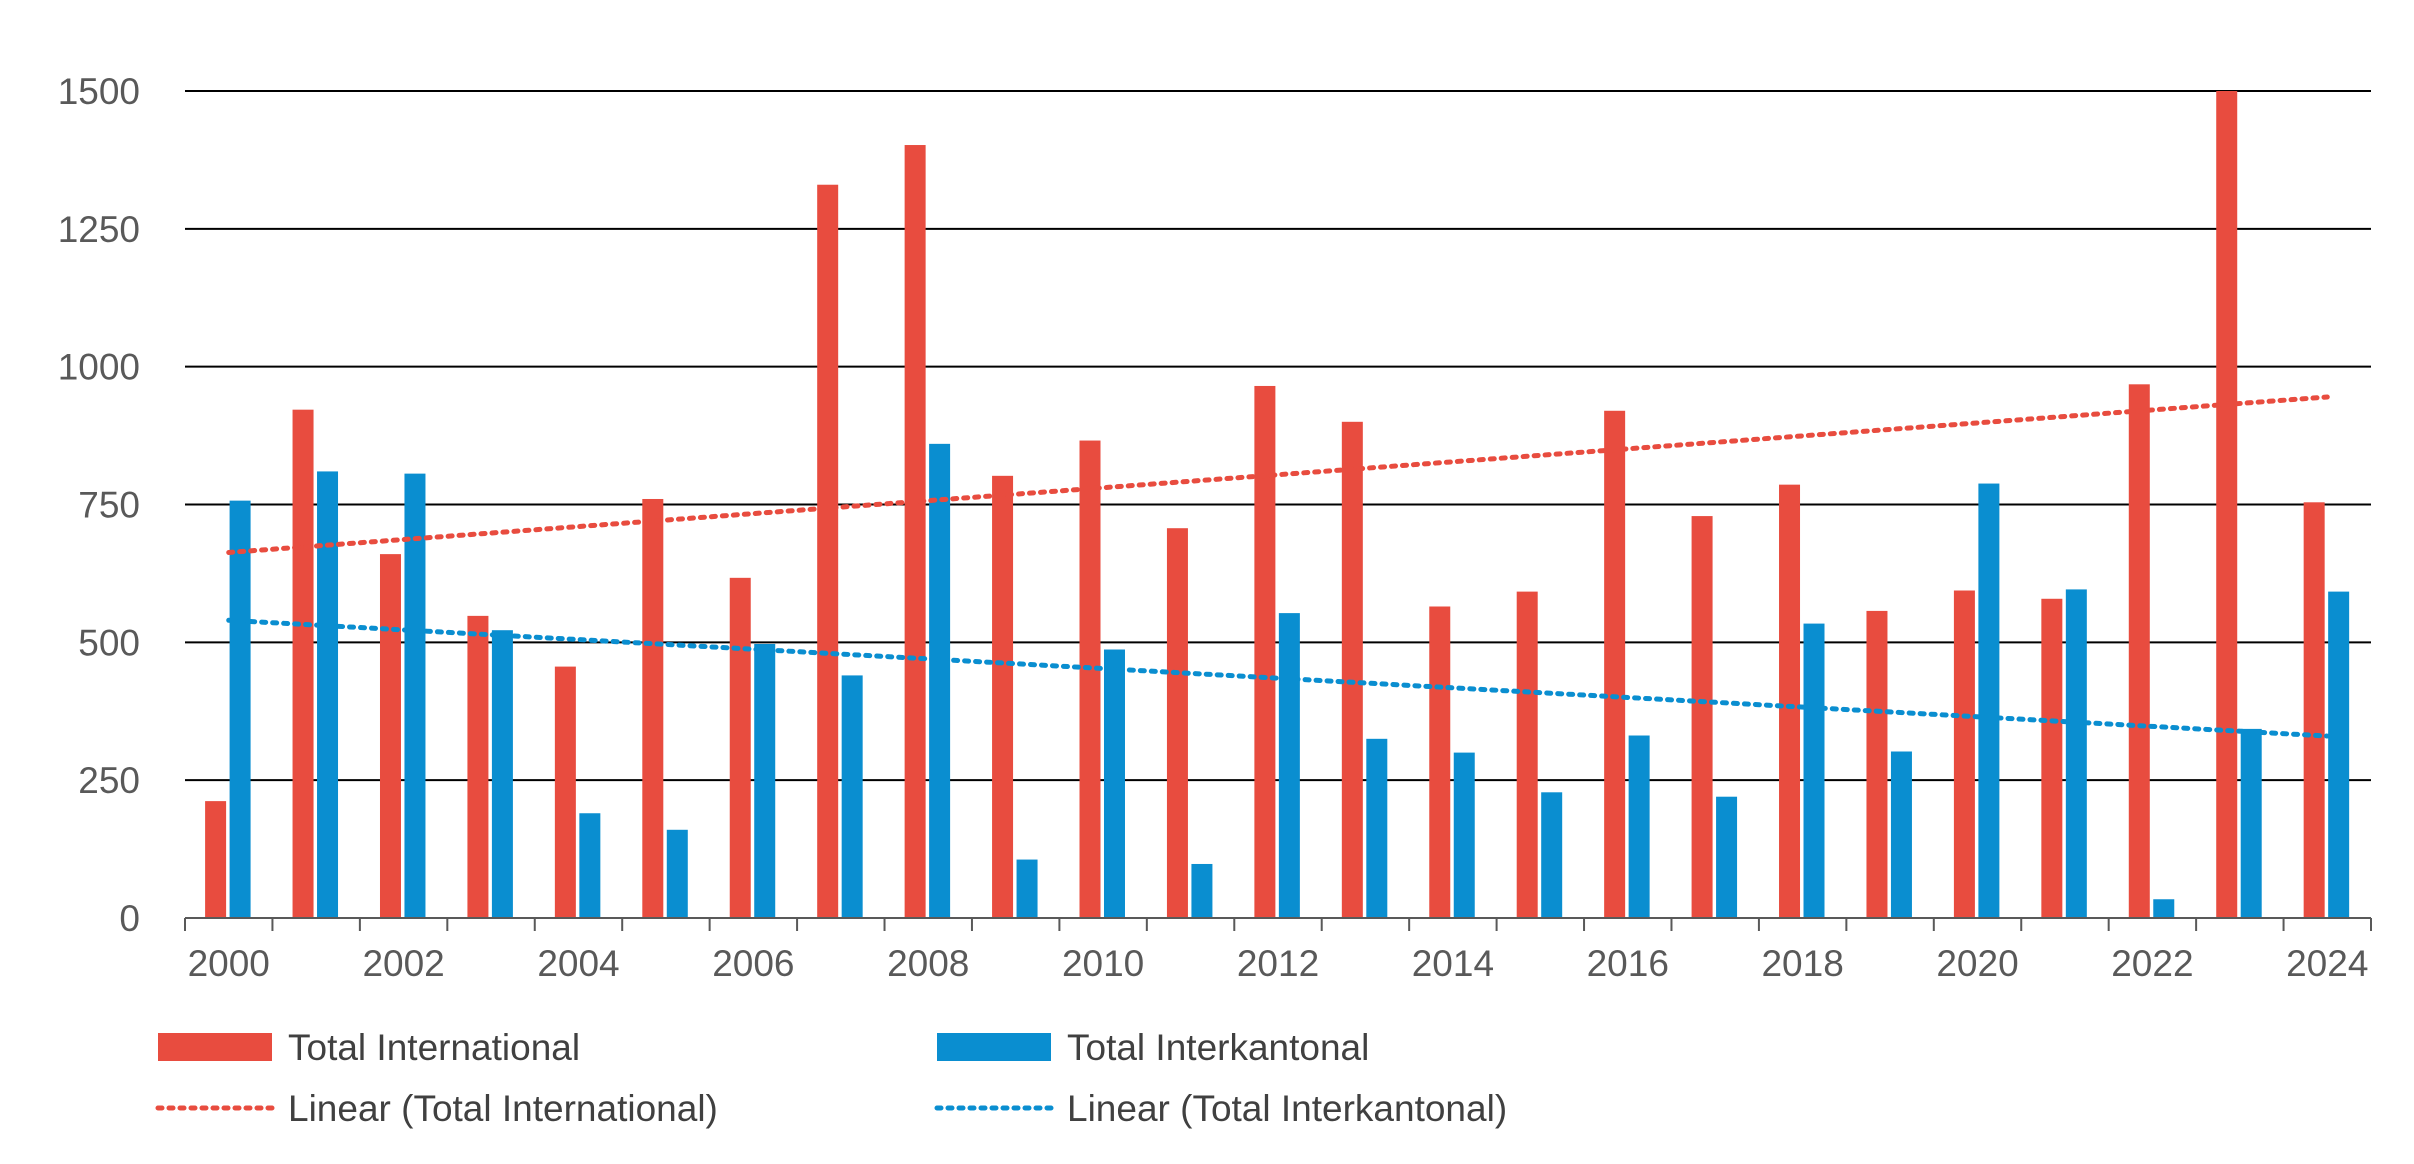 The width and height of the screenshot is (2414, 1164). What do you see at coordinates (1202, 890) in the screenshot?
I see `bar-total-interkantonal-2011` at bounding box center [1202, 890].